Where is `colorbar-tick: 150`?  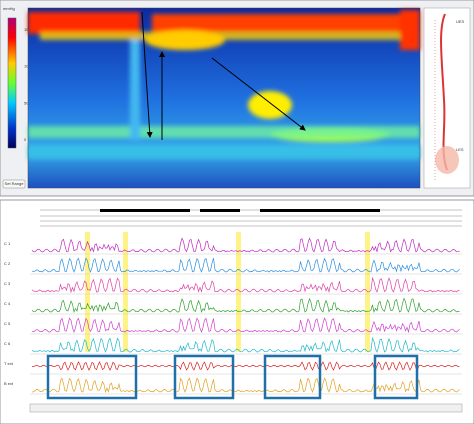 colorbar-tick: 150 is located at coordinates (27, 29).